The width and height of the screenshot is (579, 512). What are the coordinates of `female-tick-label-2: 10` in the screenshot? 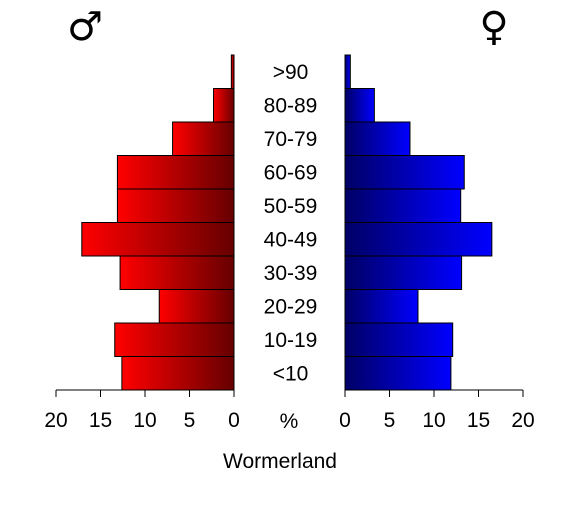 It's located at (433, 420).